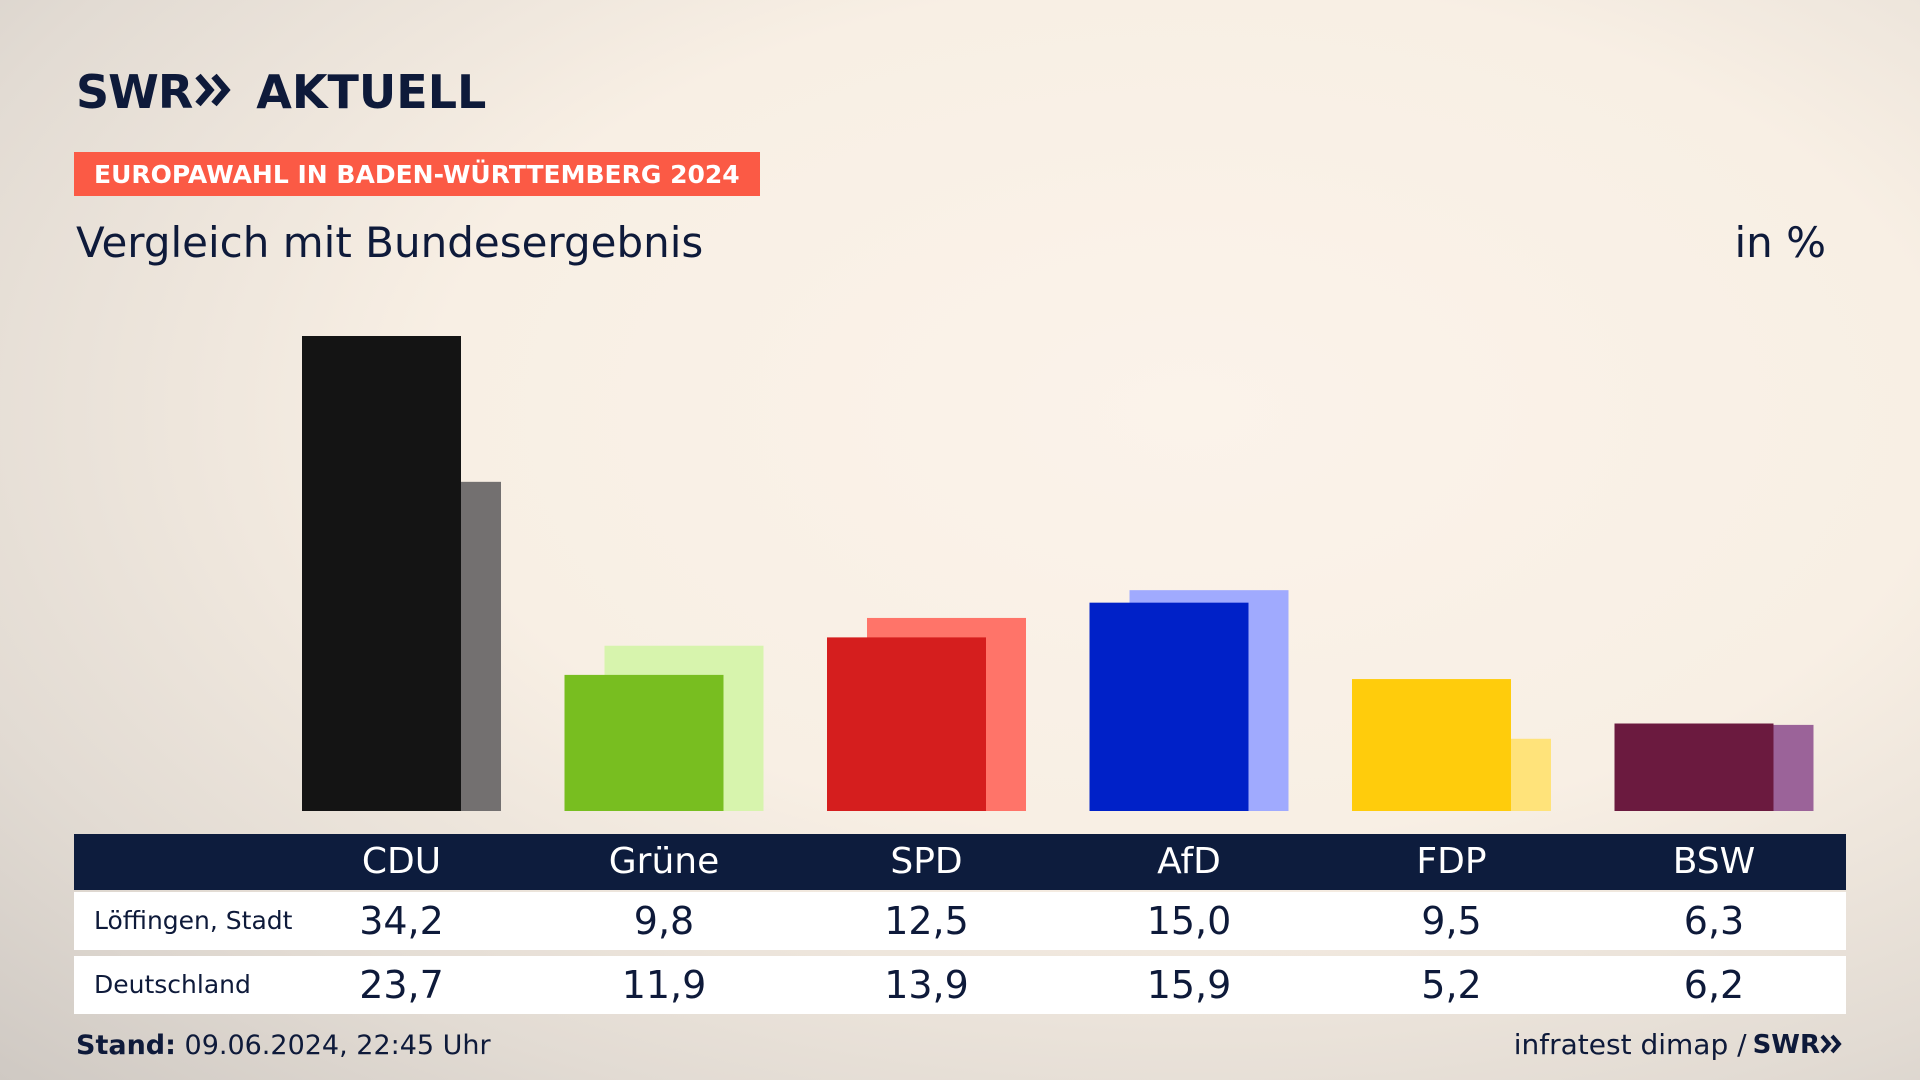 The width and height of the screenshot is (1920, 1080). What do you see at coordinates (381, 573) in the screenshot?
I see `bar-loeffingen-cdu` at bounding box center [381, 573].